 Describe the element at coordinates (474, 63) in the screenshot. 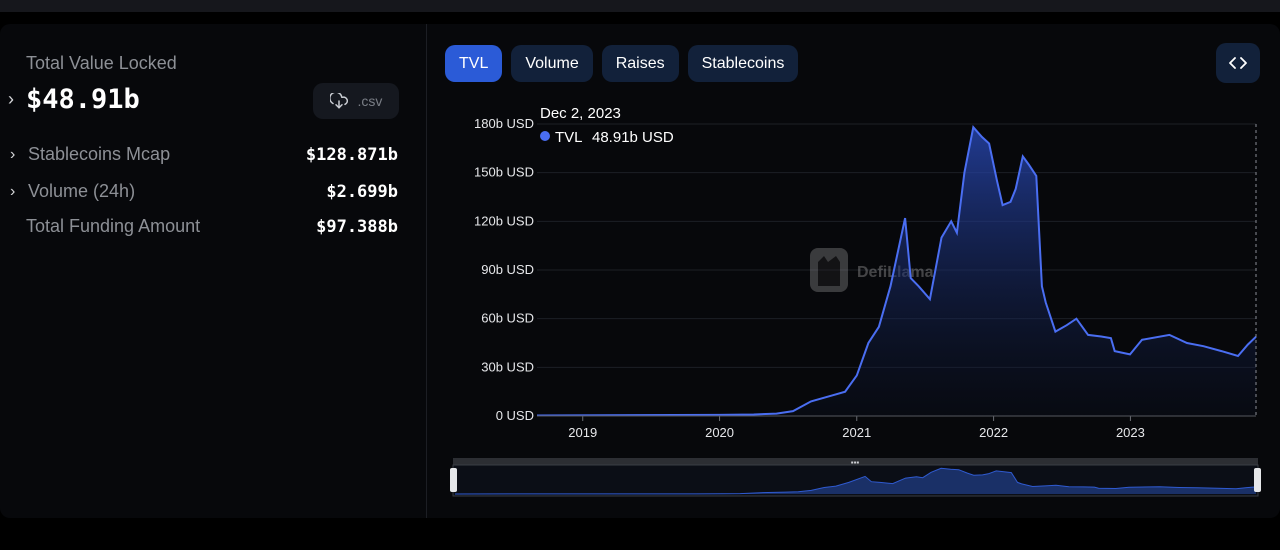

I see `tab-tvl: TVL` at that location.